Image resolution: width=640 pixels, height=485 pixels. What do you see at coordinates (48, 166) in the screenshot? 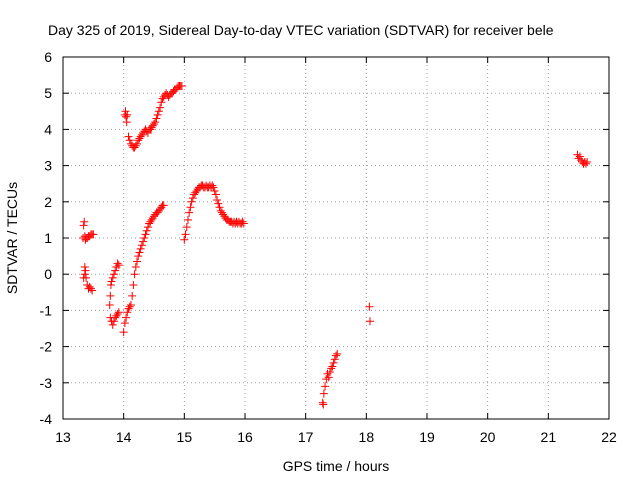
I see `y-tick-label: 3` at bounding box center [48, 166].